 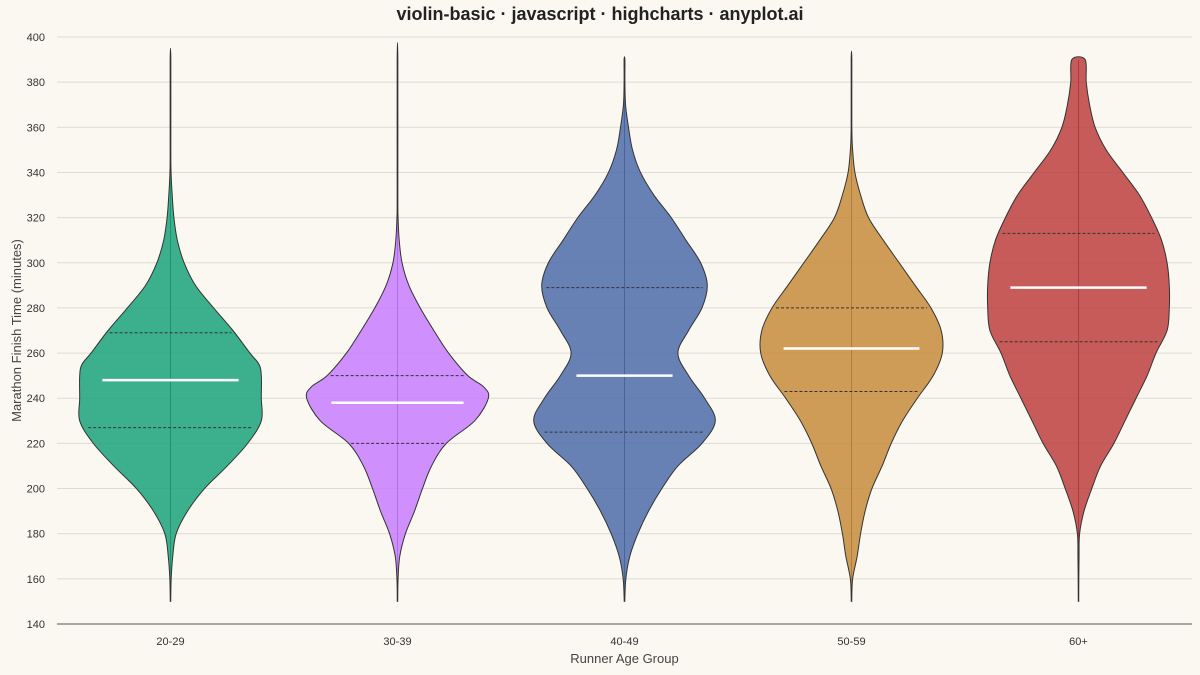 What do you see at coordinates (36, 264) in the screenshot?
I see `y-tick-label: 300` at bounding box center [36, 264].